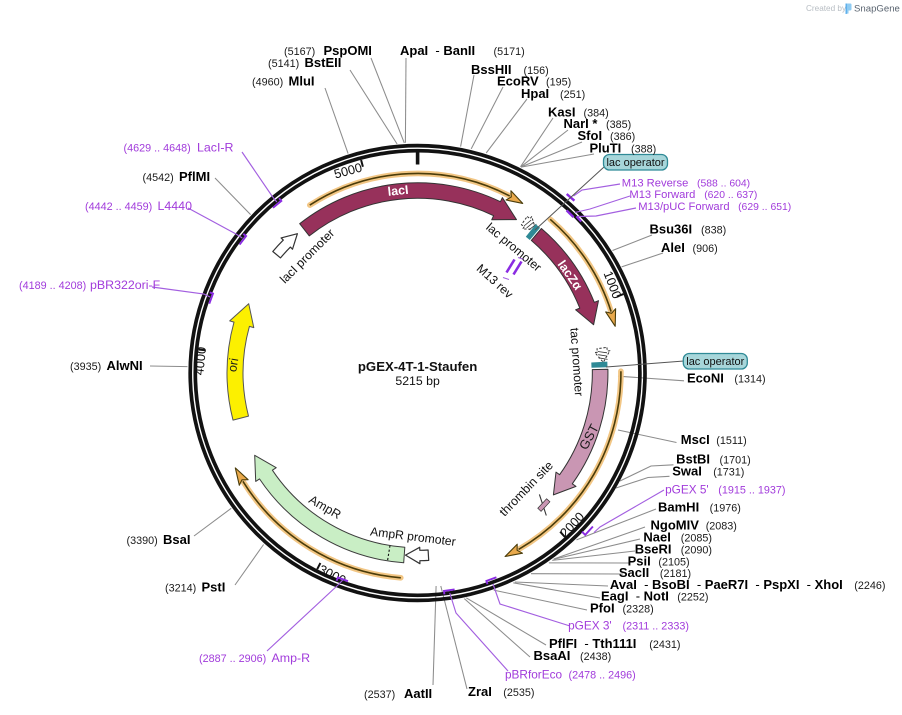  What do you see at coordinates (533, 675) in the screenshot?
I see `svg-text: pBRforEco` at bounding box center [533, 675].